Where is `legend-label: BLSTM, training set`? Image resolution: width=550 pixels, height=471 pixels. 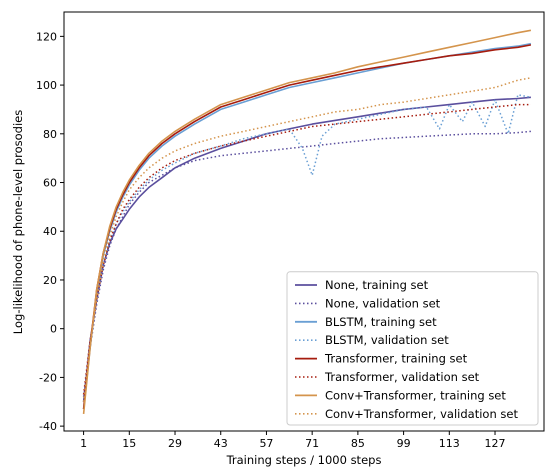
legend-label: BLSTM, training set is located at coordinates (381, 322).